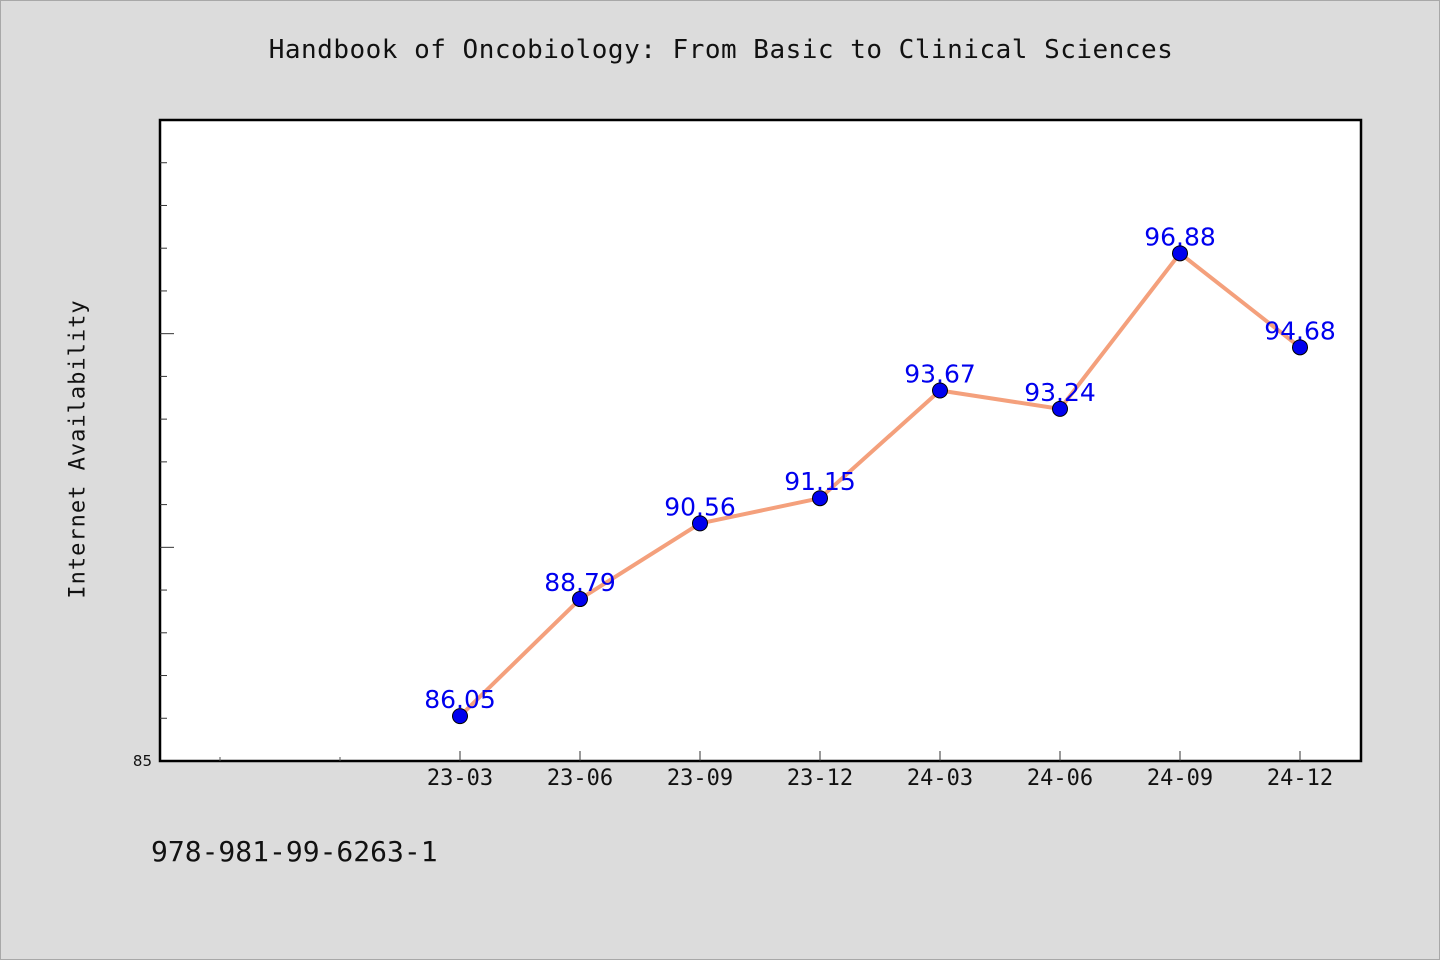  Describe the element at coordinates (820, 778) in the screenshot. I see `x-tick-label: 23-12` at that location.